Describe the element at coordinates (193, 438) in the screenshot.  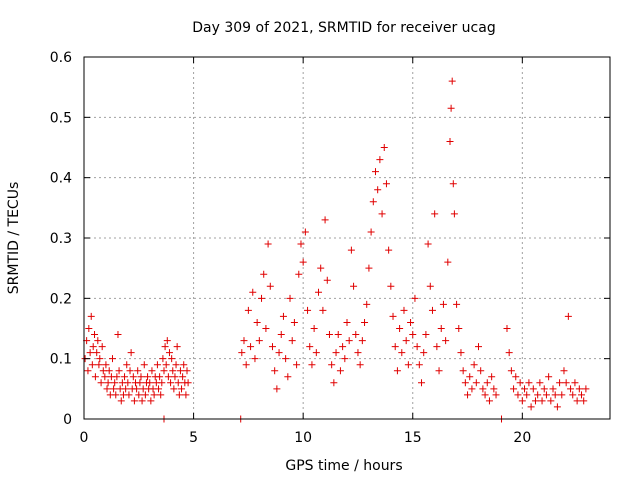
I see `x-tick-label: 5` at that location.